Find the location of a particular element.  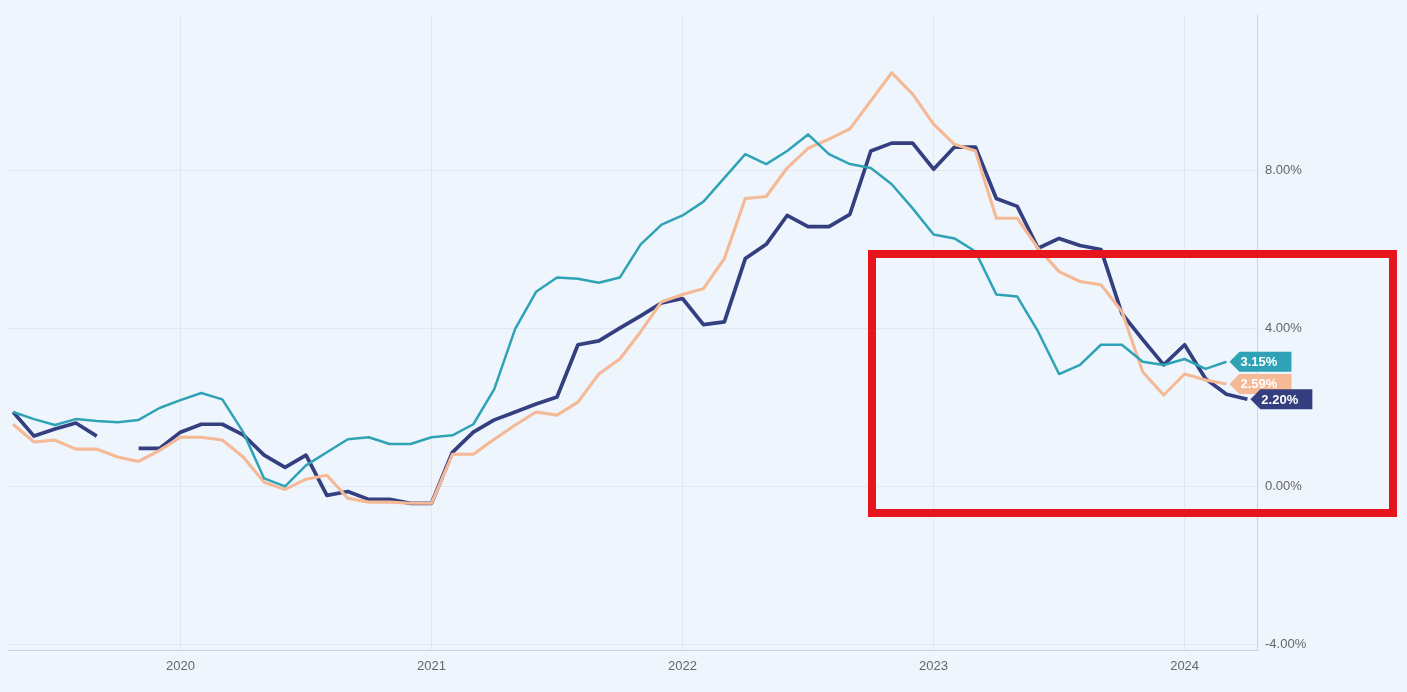

x-tick-label: 2022 is located at coordinates (682, 665).